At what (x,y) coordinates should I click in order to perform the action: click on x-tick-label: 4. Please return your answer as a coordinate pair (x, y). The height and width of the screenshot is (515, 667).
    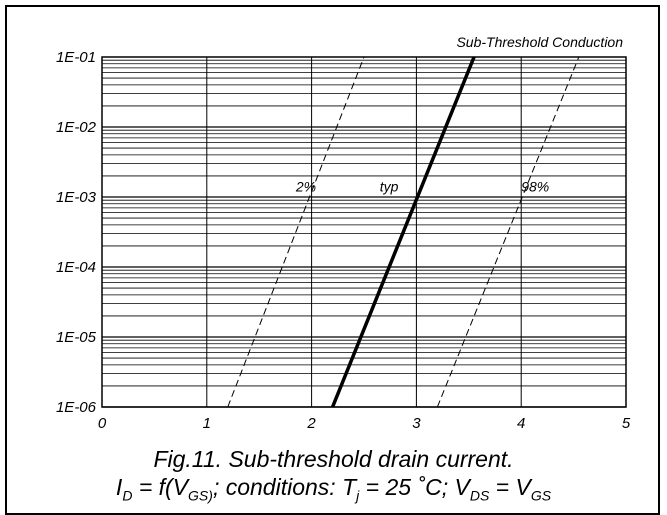
    Looking at the image, I should click on (521, 423).